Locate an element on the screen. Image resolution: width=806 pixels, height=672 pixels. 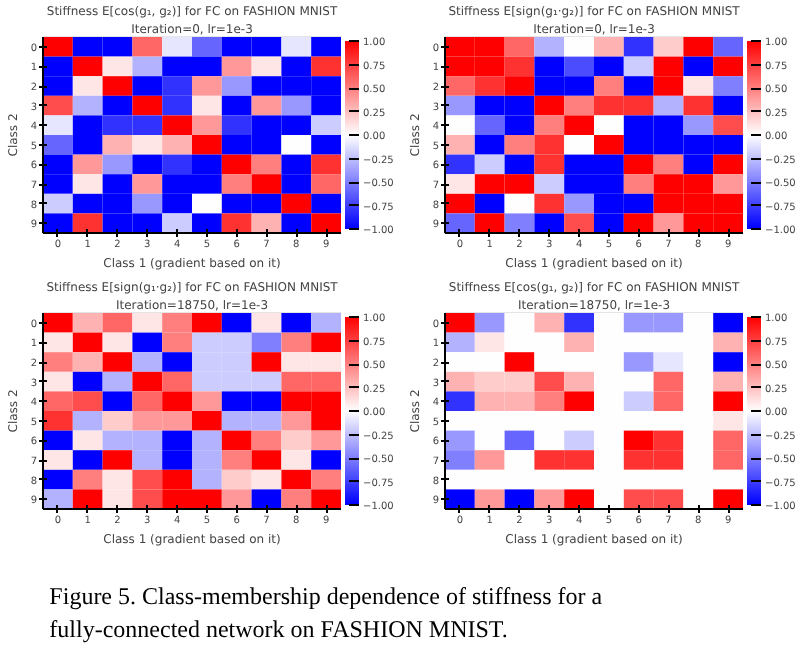
caption: Figure 5. Class-membership dependence of stiffness for a fully-connected network on FASHION MNIST. is located at coordinates (326, 612).